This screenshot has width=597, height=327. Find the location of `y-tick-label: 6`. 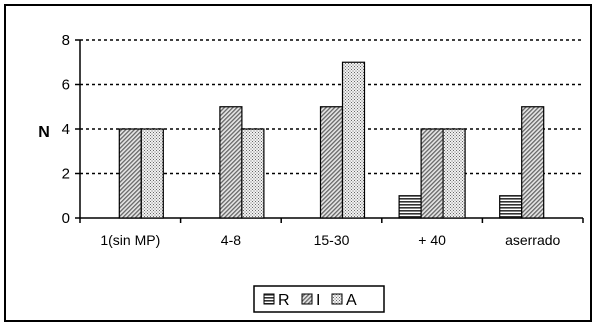

y-tick-label: 6 is located at coordinates (66, 85).